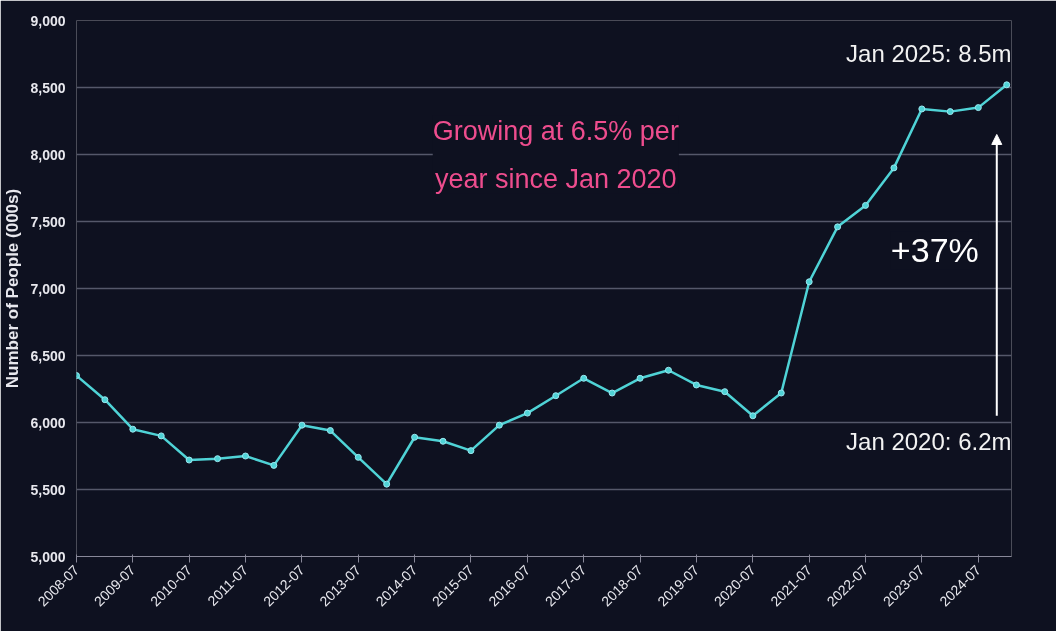 This screenshot has height=631, width=1056. What do you see at coordinates (48, 221) in the screenshot?
I see `y-tick-label: 7,500` at bounding box center [48, 221].